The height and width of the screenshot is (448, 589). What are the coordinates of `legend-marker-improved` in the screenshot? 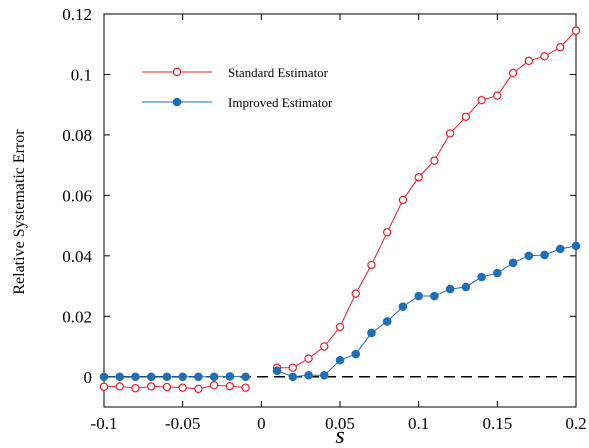 It's located at (177, 102).